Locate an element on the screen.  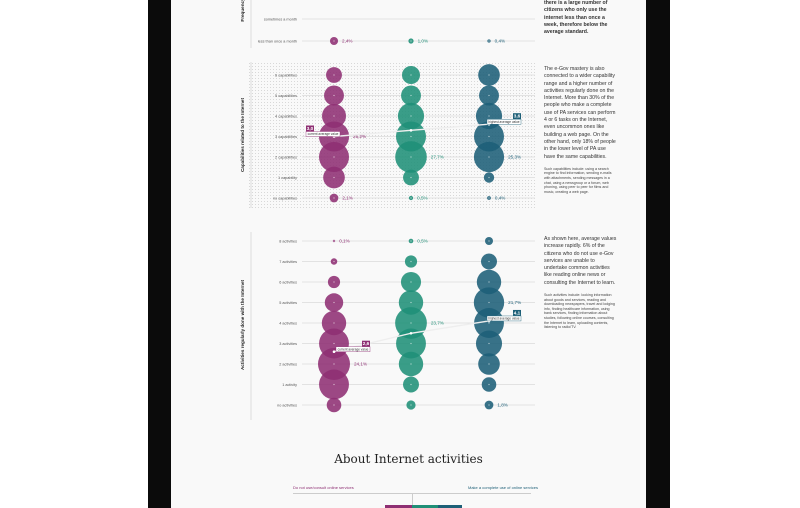
row-label: 4 capabilities is located at coordinates (286, 117).